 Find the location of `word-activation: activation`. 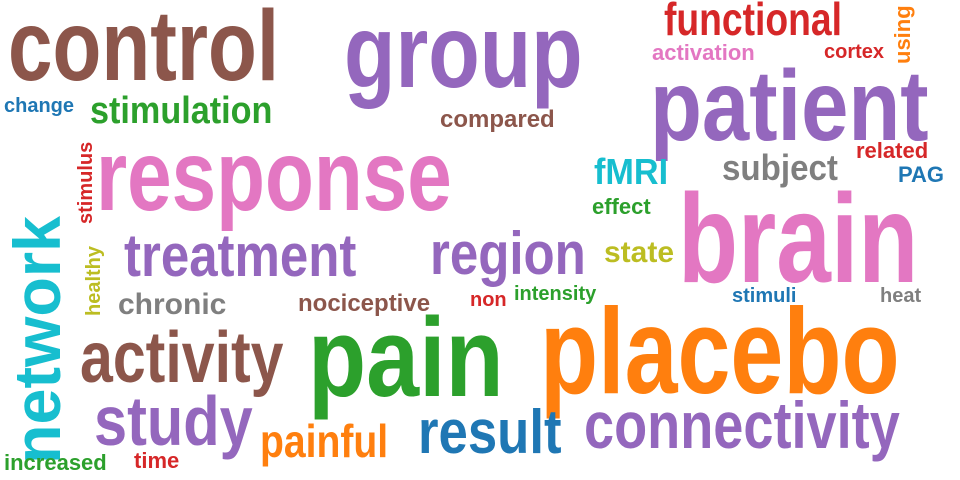

word-activation: activation is located at coordinates (703, 52).